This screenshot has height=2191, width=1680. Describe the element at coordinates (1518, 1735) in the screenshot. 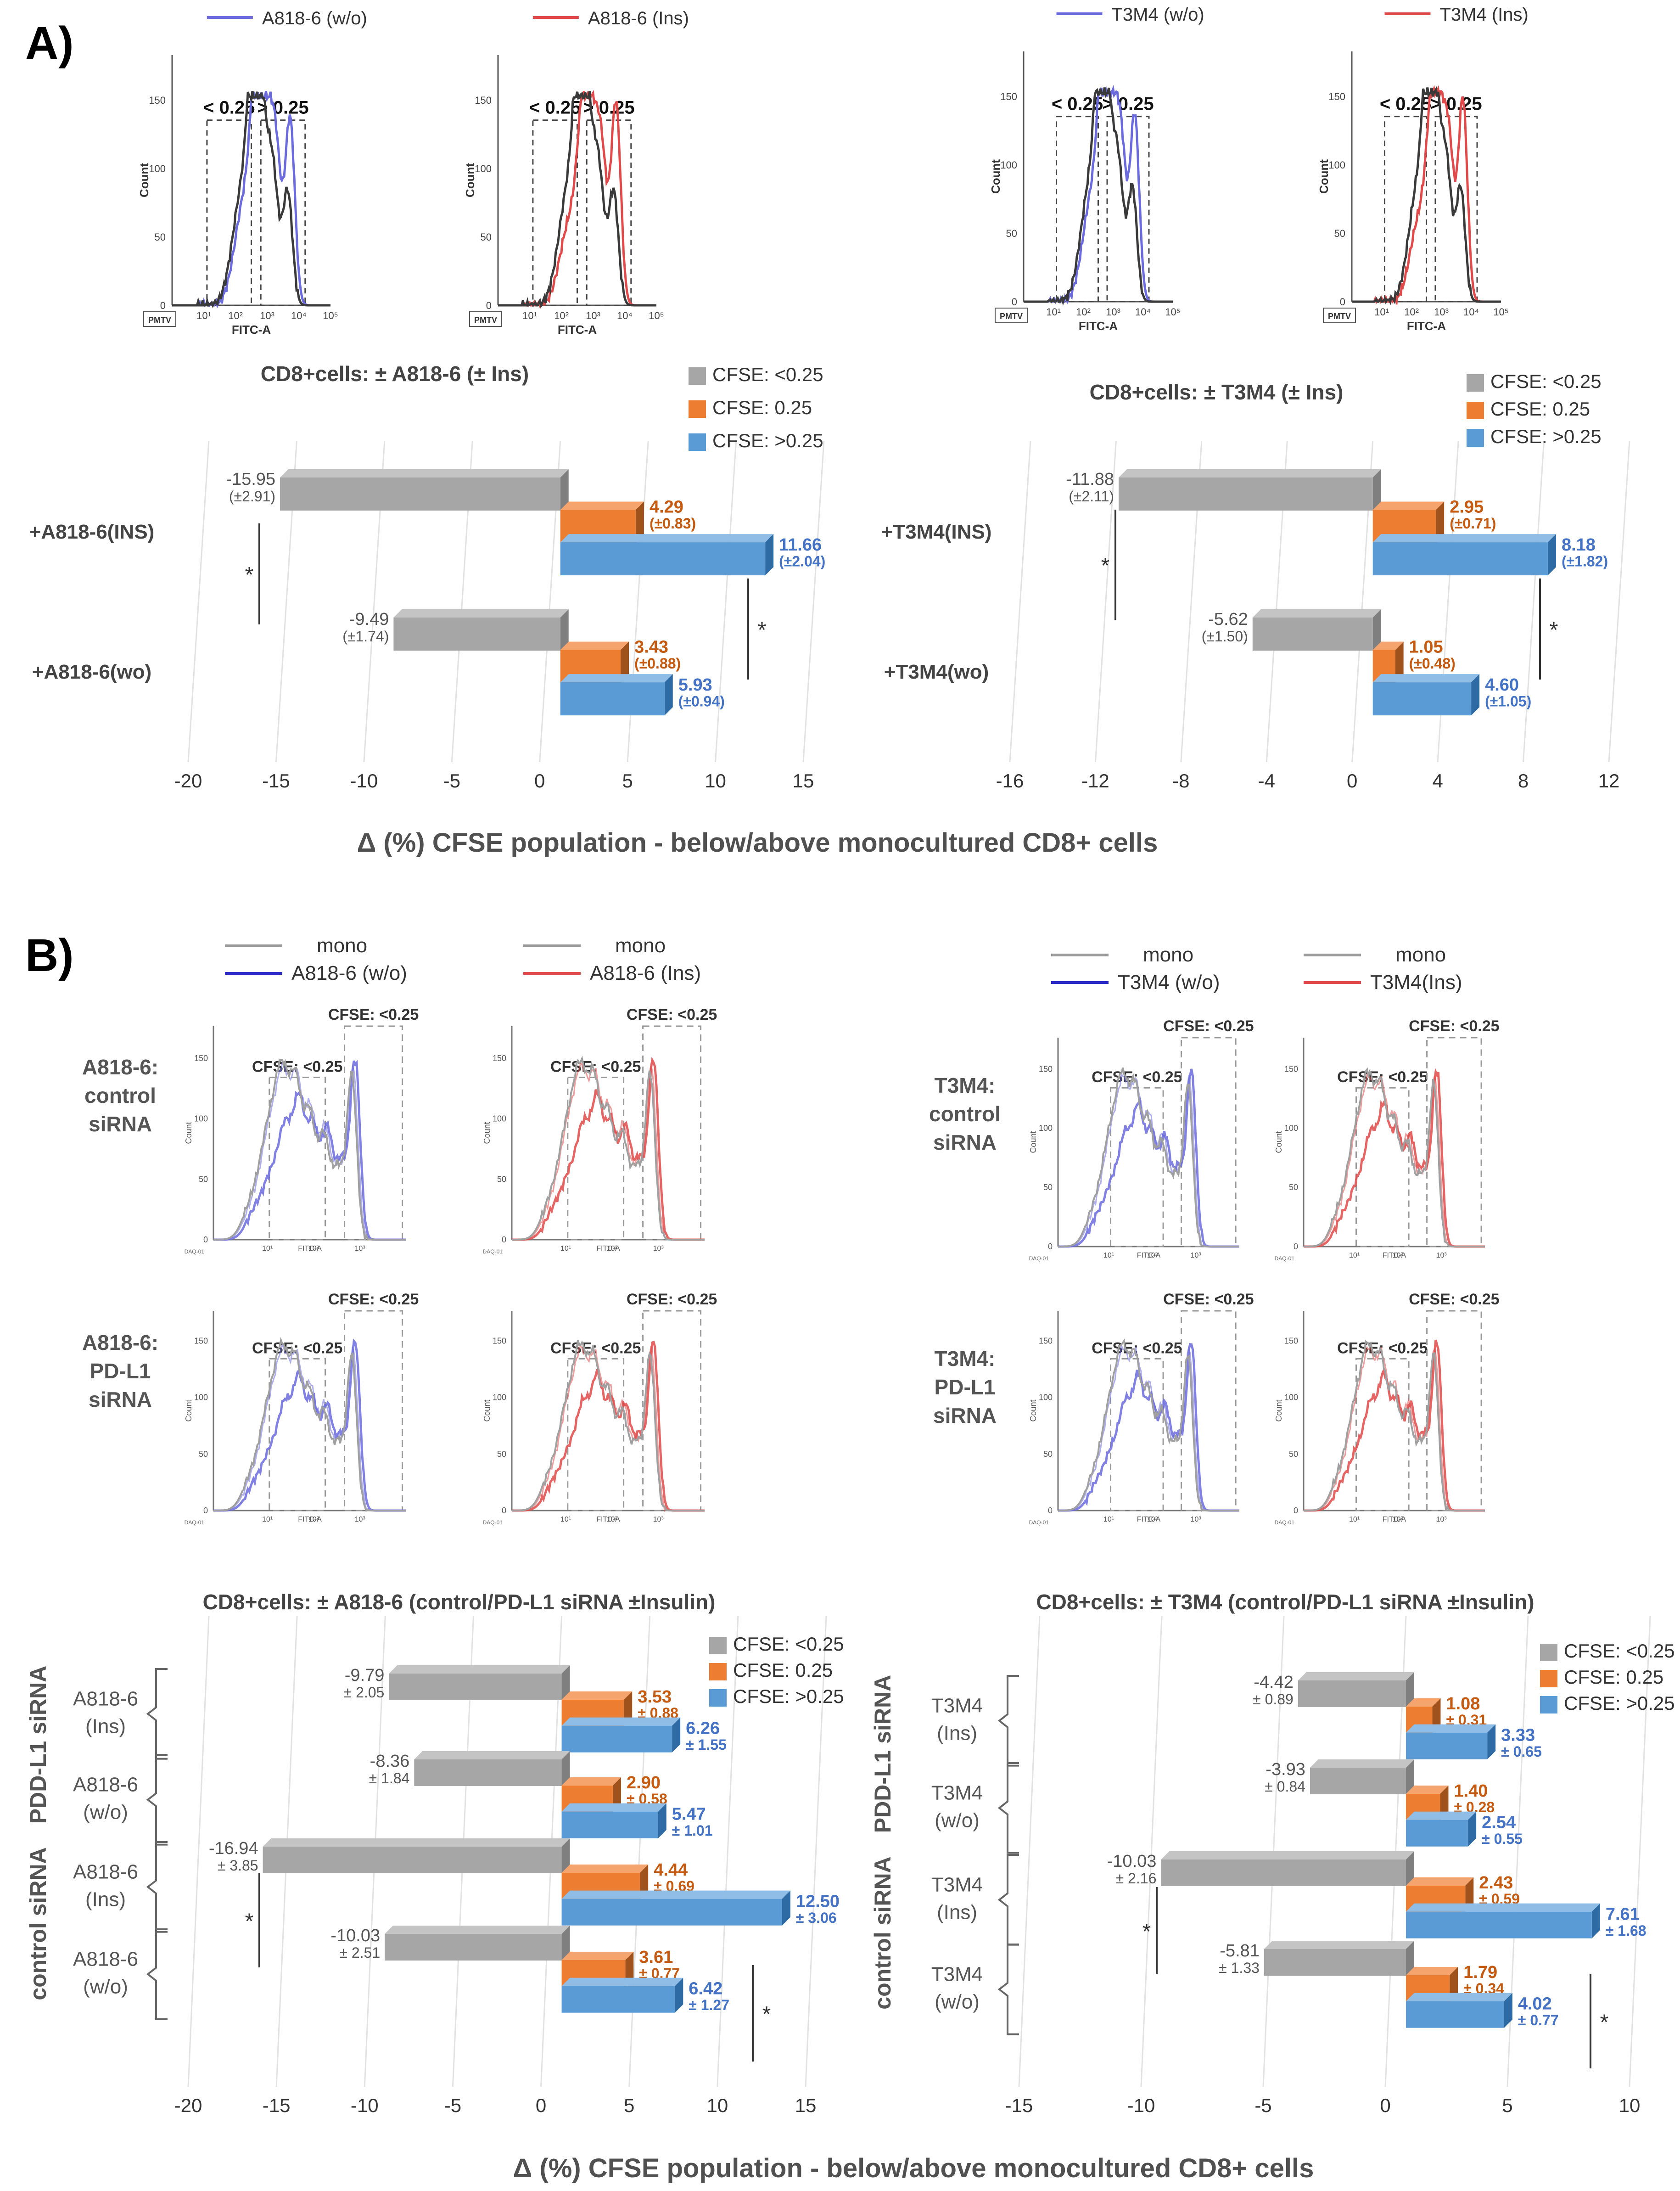

I see `value-label-high: 3.33` at that location.